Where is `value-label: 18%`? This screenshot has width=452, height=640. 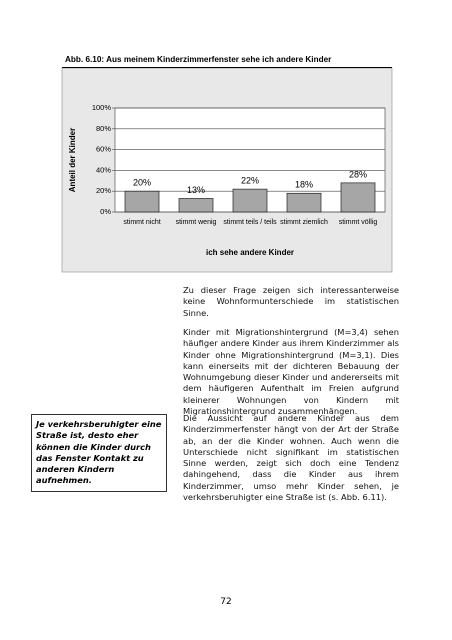 value-label: 18% is located at coordinates (304, 185).